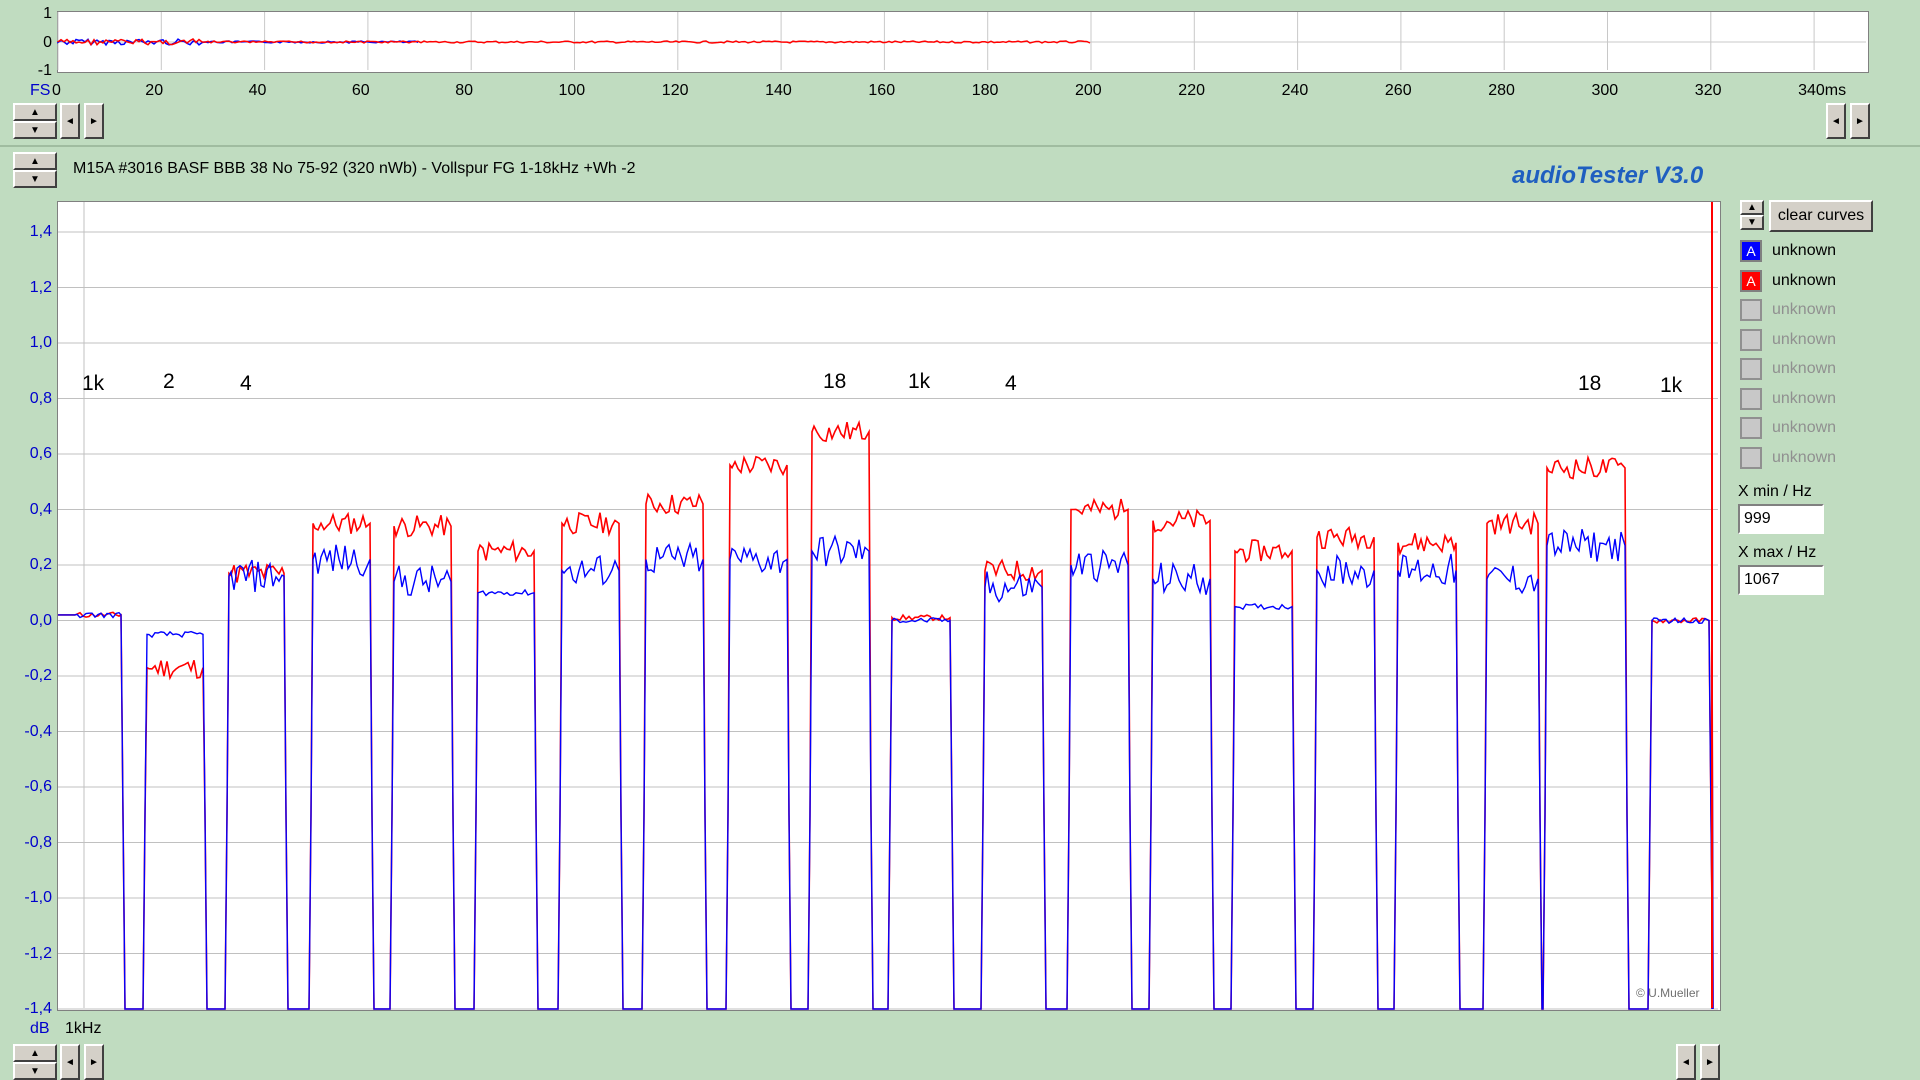 The width and height of the screenshot is (1920, 1080). I want to click on overview-zoom-spinner: ▲ ▼, so click(35, 121).